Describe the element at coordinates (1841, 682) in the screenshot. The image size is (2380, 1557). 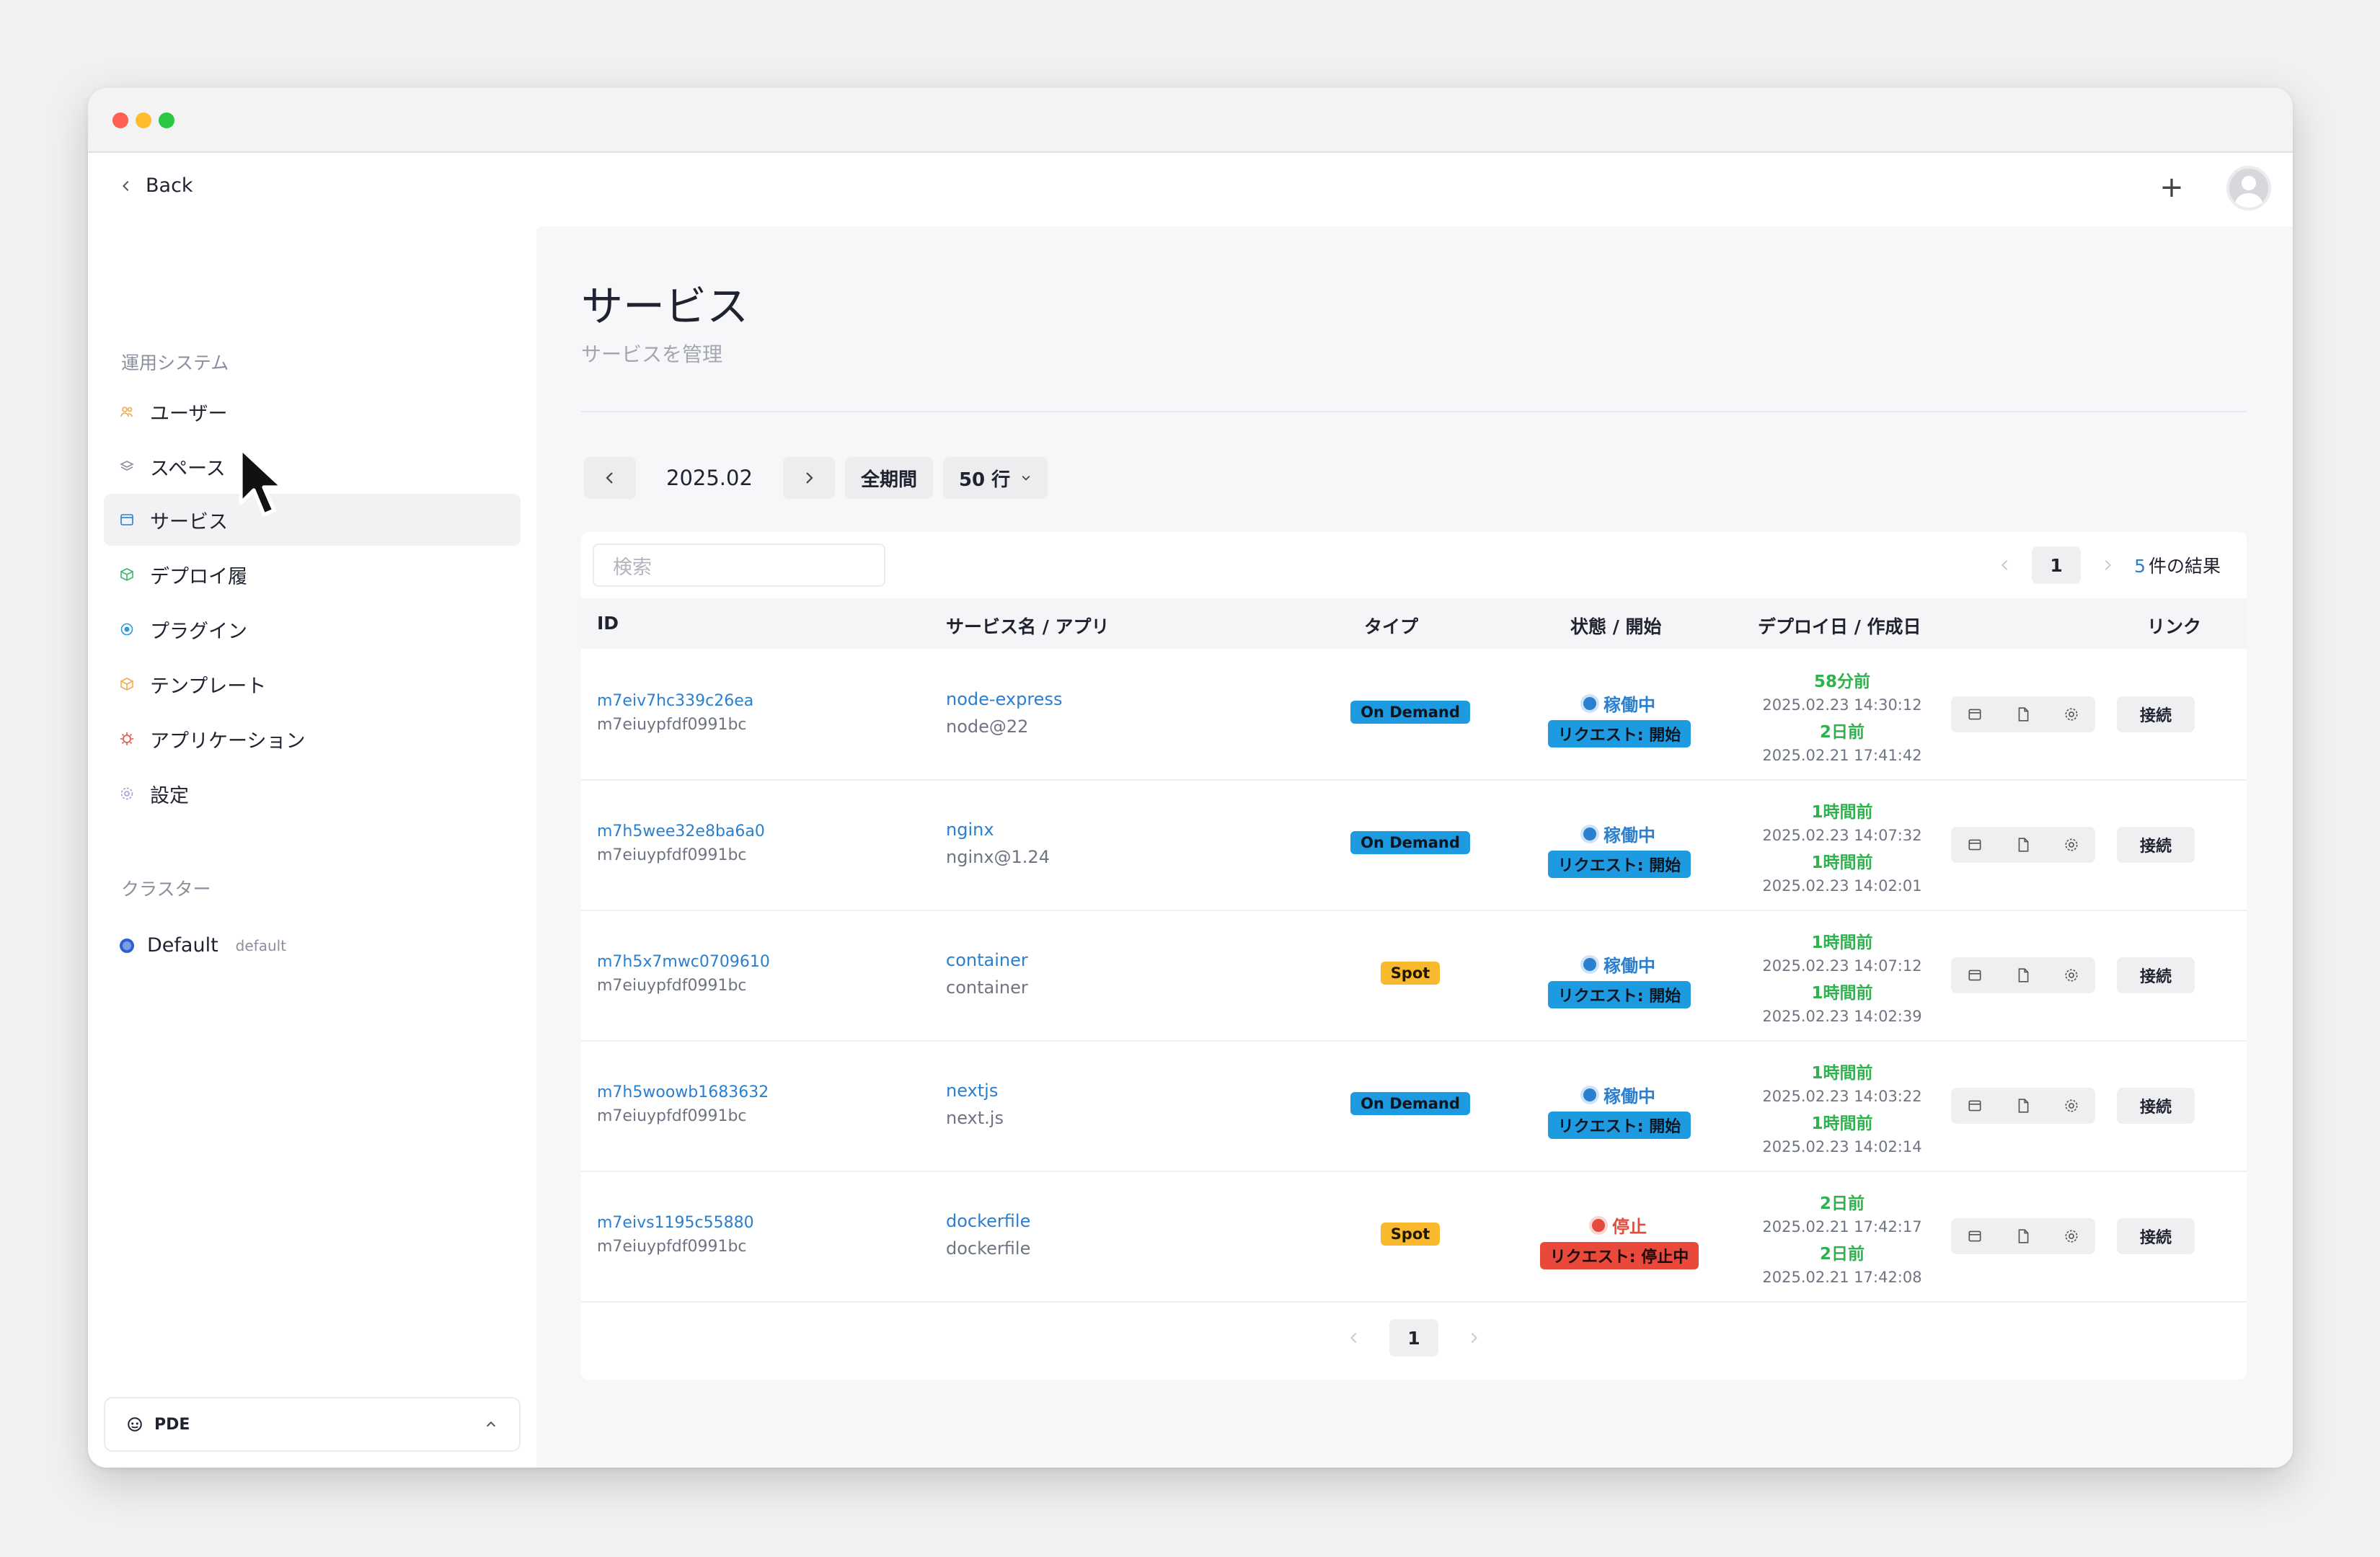
I see `deploy-relative: 58分前` at that location.